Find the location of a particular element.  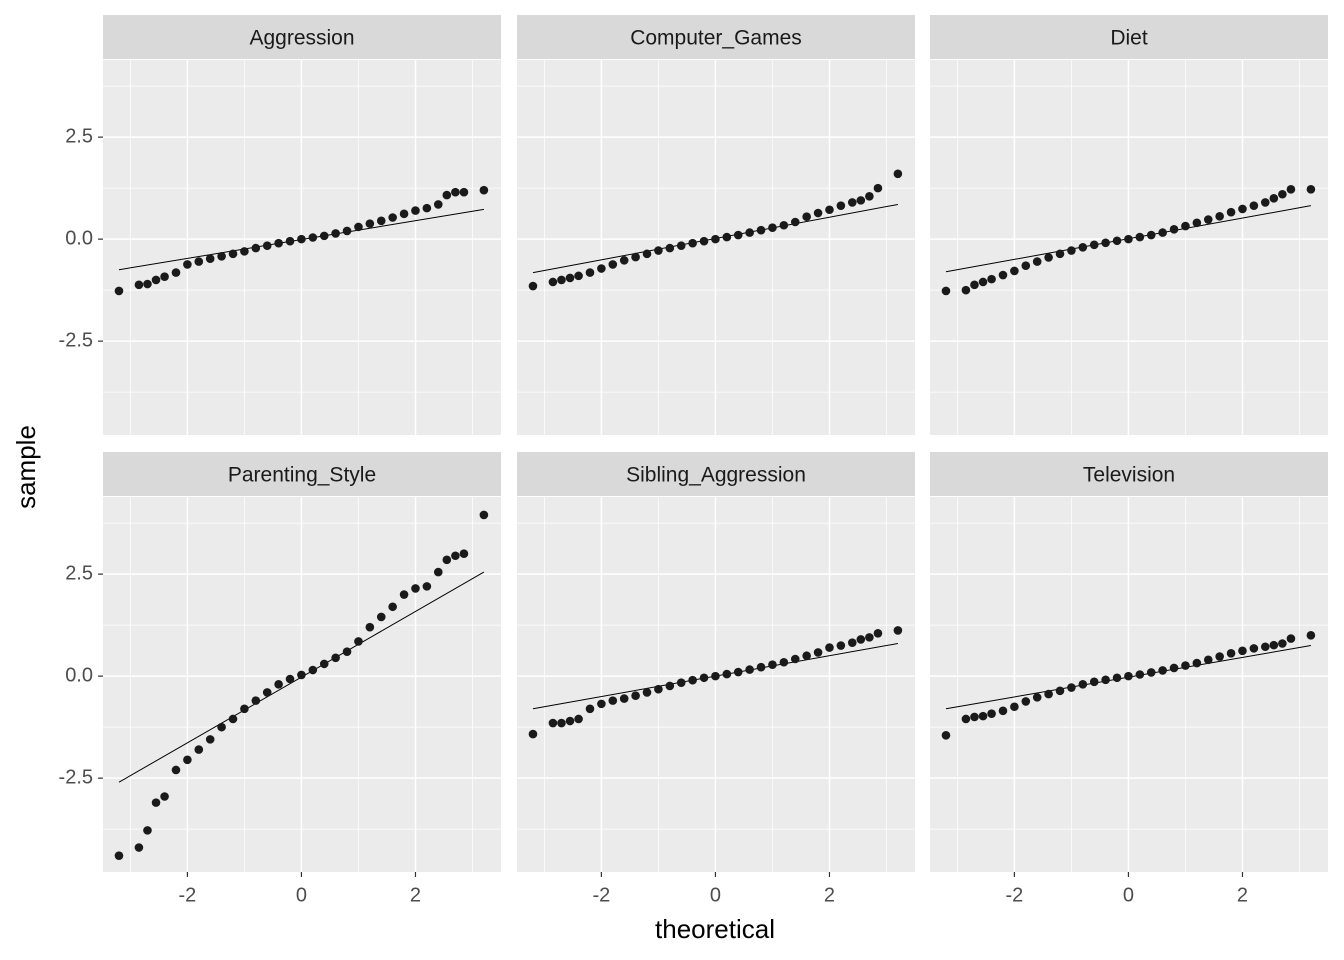

strip-title: Sibling_Aggression is located at coordinates (716, 475).